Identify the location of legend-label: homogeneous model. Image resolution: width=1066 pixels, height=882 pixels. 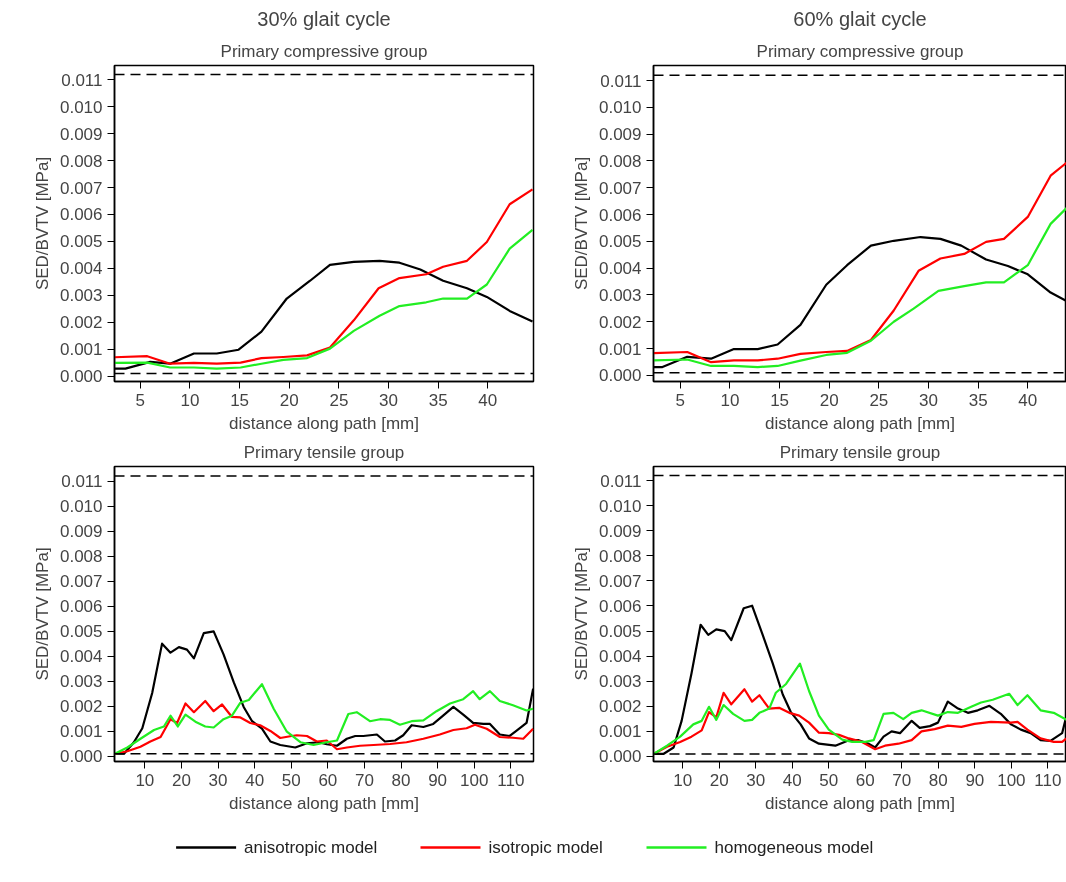
(794, 847).